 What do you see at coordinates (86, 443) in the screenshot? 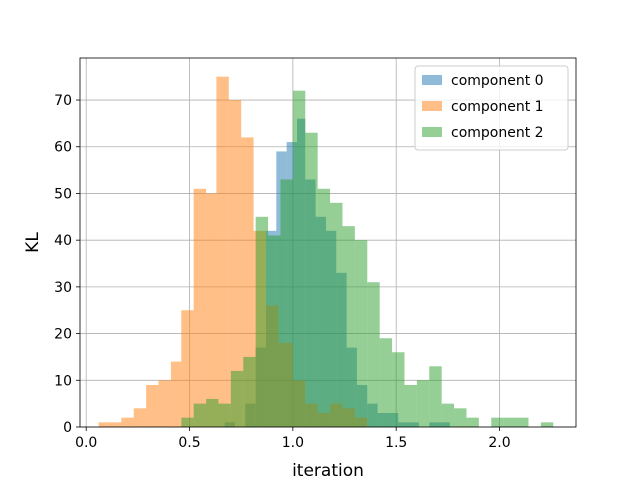
I see `x-tick-label: 0.0` at bounding box center [86, 443].